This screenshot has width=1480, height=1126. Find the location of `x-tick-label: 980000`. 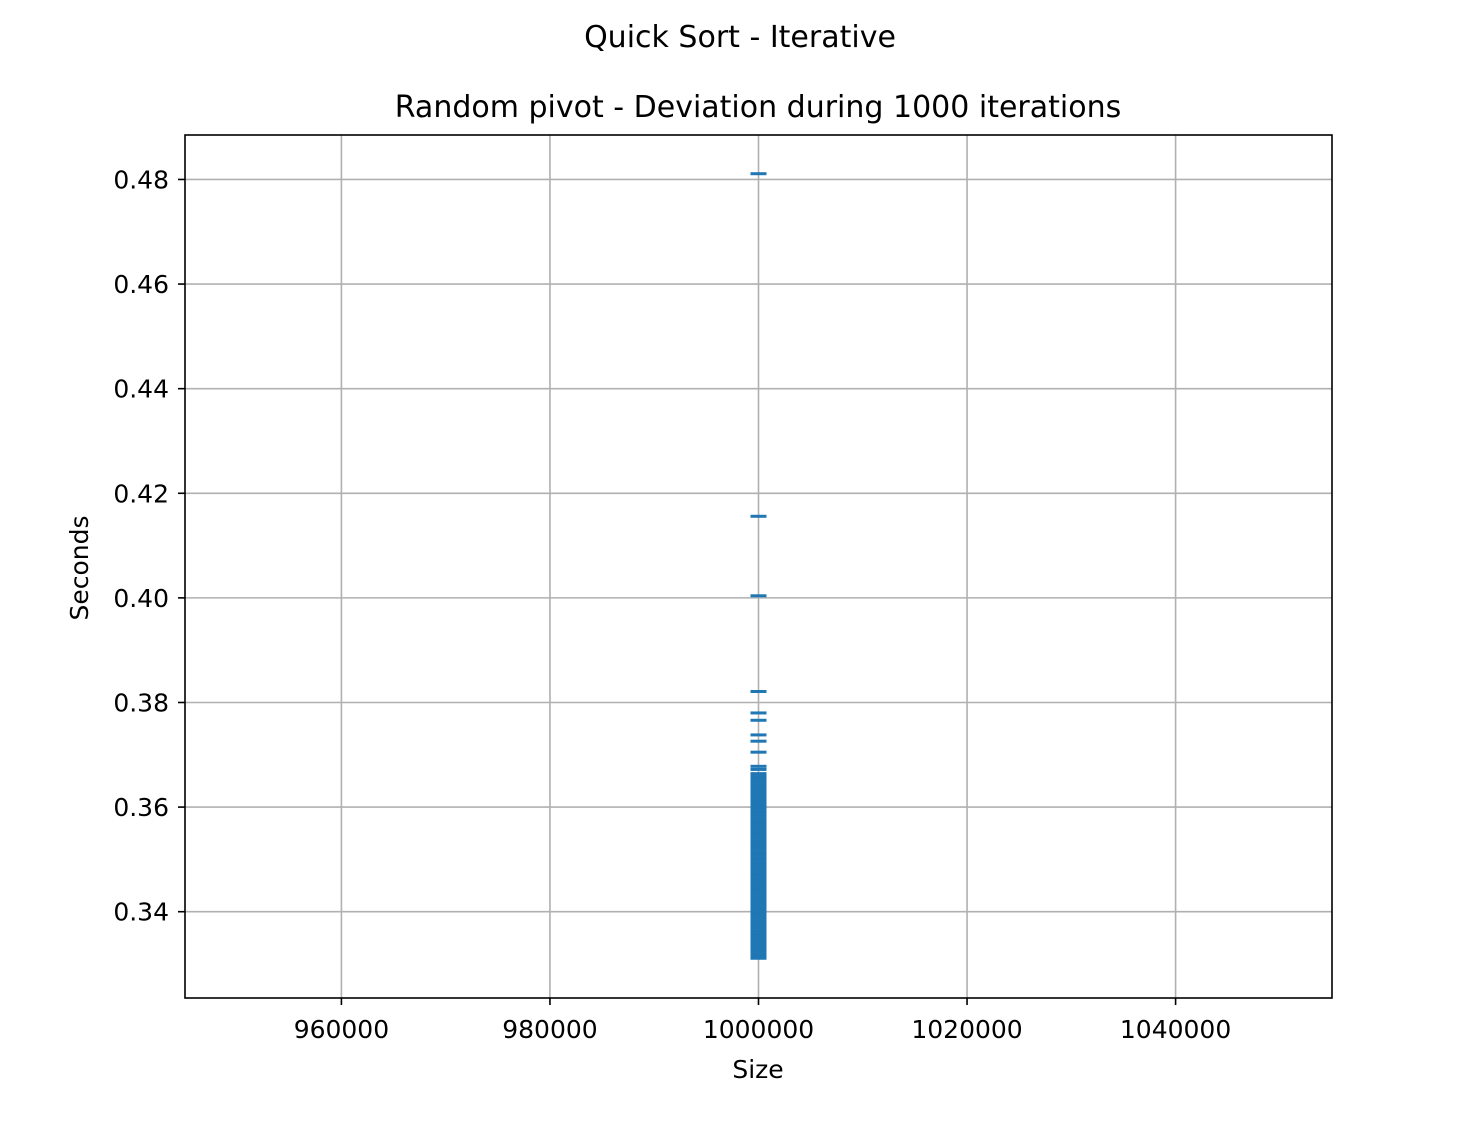

x-tick-label: 980000 is located at coordinates (549, 1029).